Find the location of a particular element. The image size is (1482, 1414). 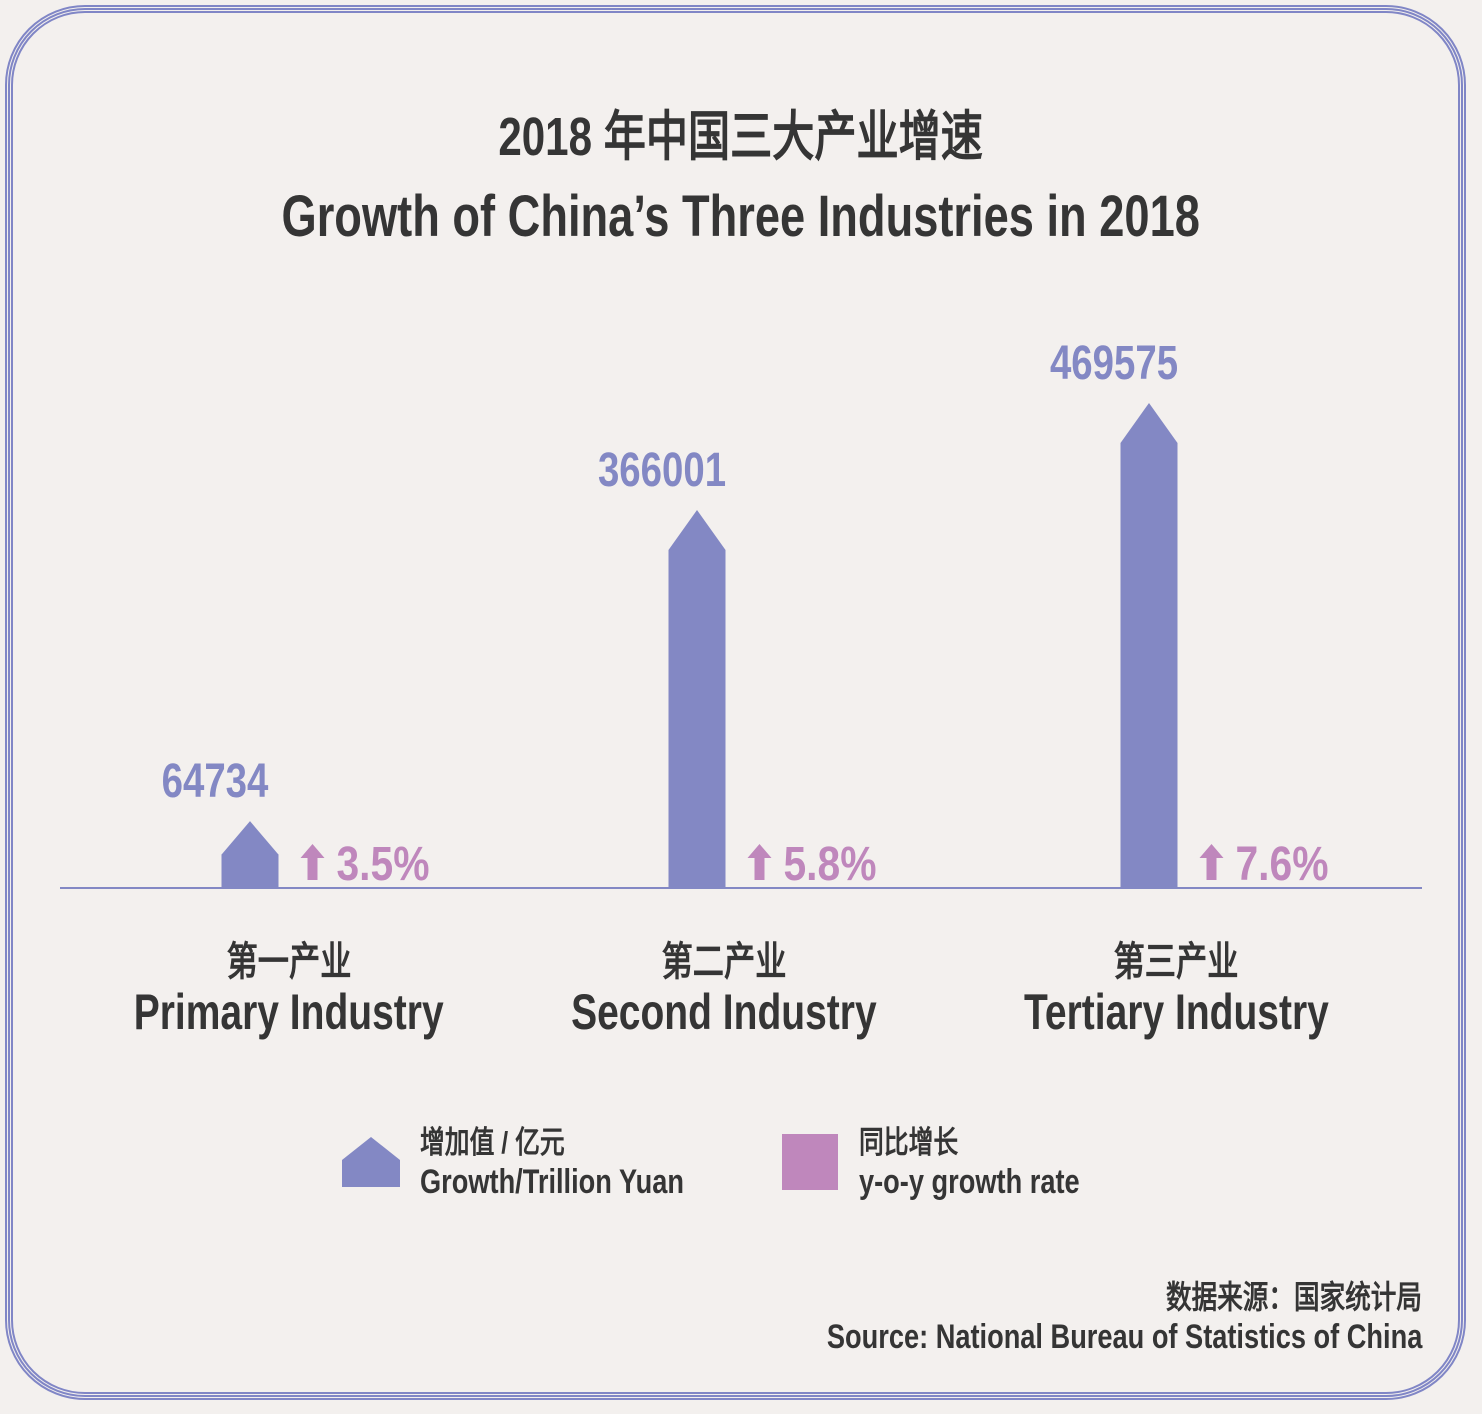

category-label-en: Primary Industry is located at coordinates (289, 1012).